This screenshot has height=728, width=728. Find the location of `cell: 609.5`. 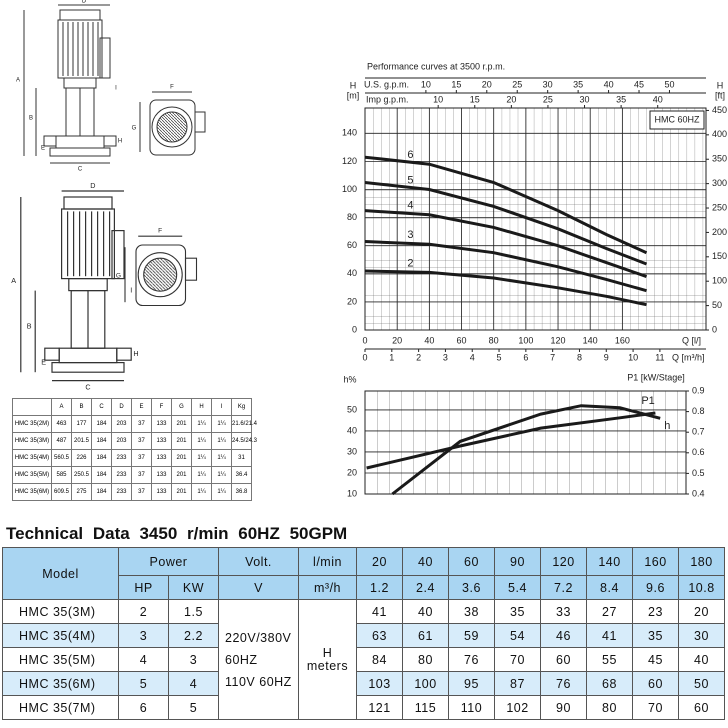

cell: 609.5 is located at coordinates (61, 492).